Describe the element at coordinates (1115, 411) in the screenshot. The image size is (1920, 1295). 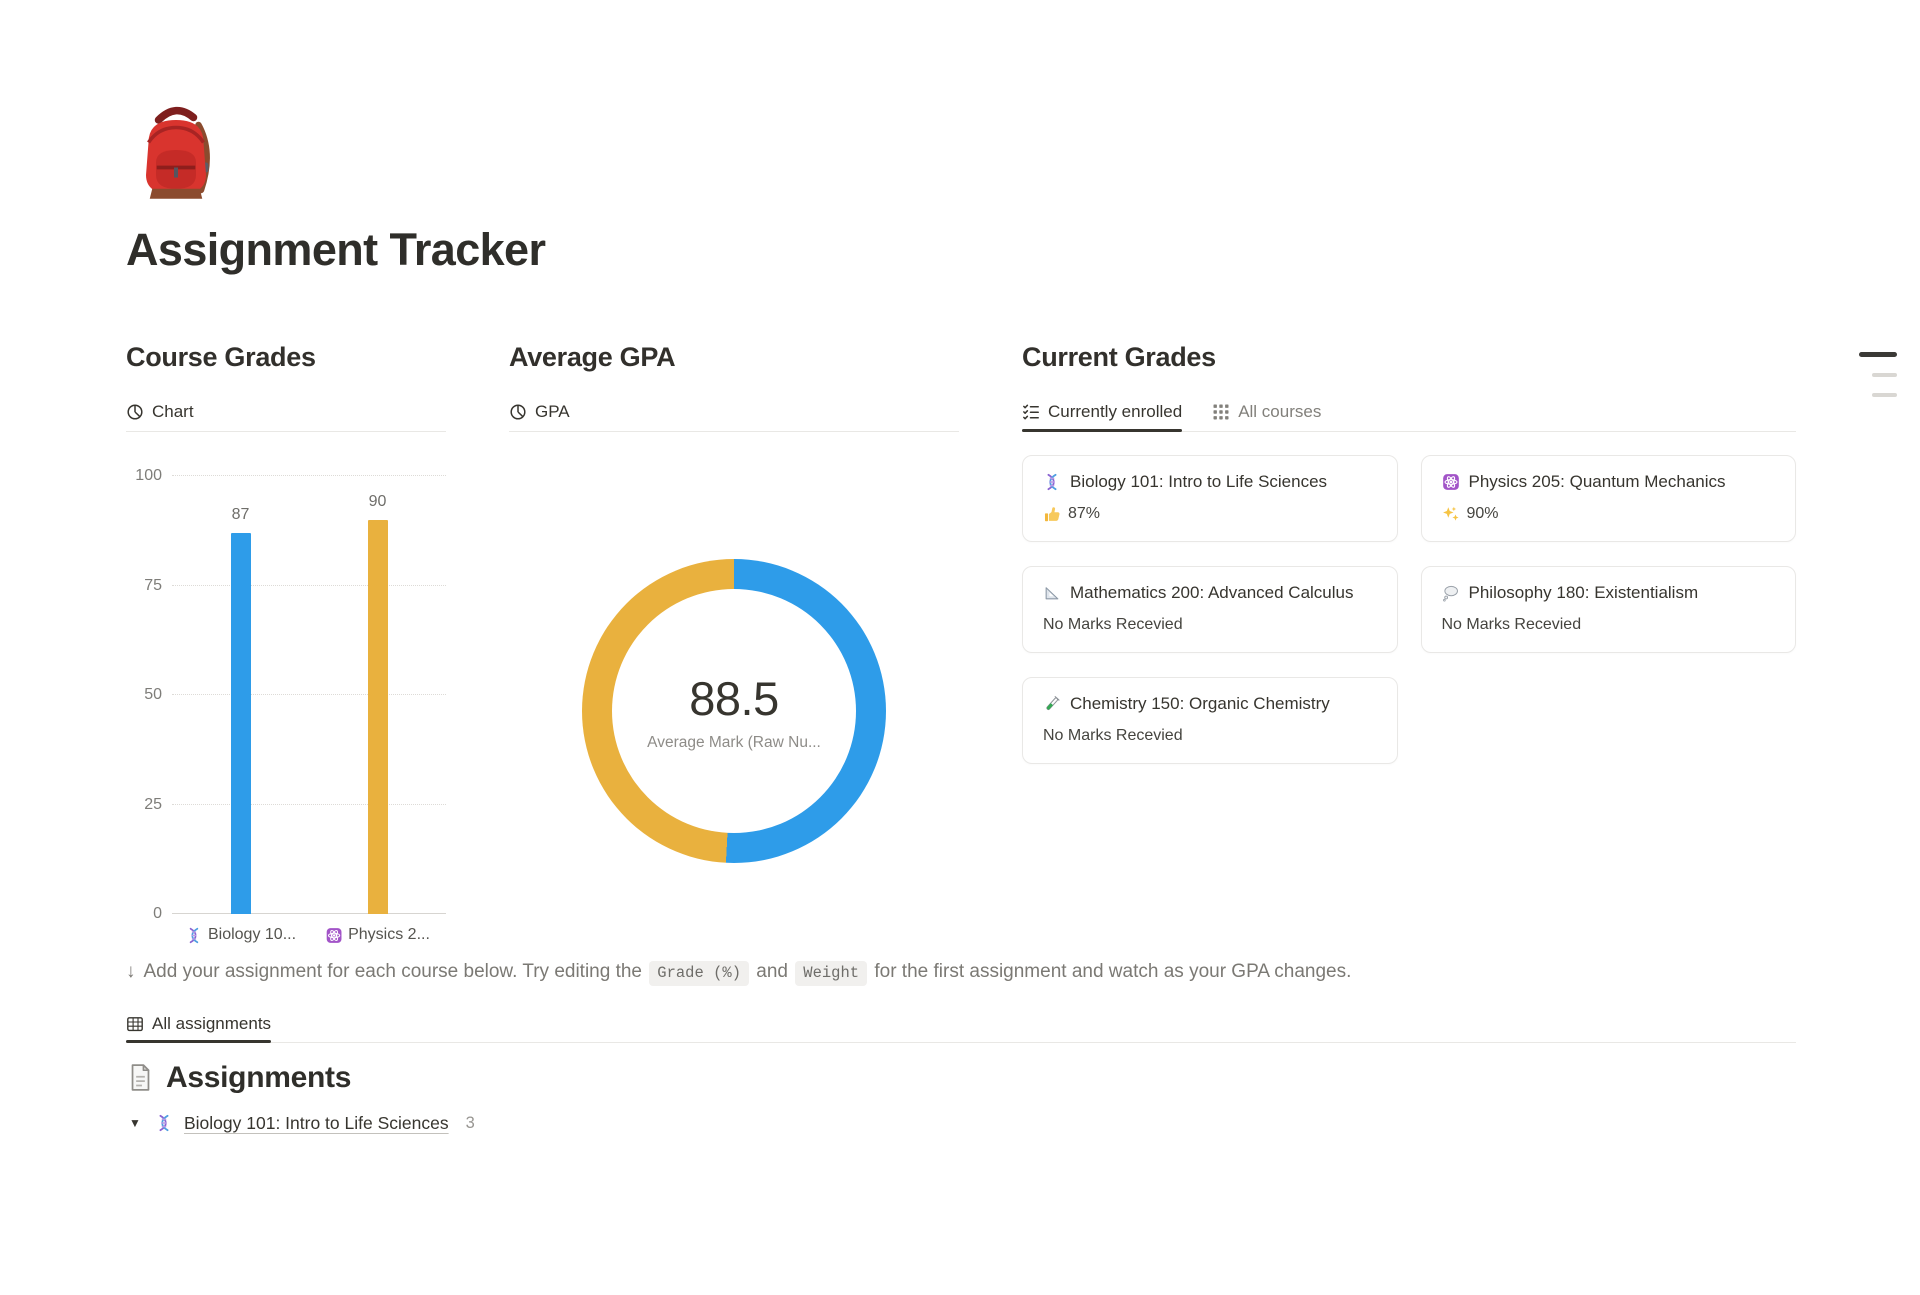
I see `tab-currently-enrolled-label: Currently enrolled` at that location.